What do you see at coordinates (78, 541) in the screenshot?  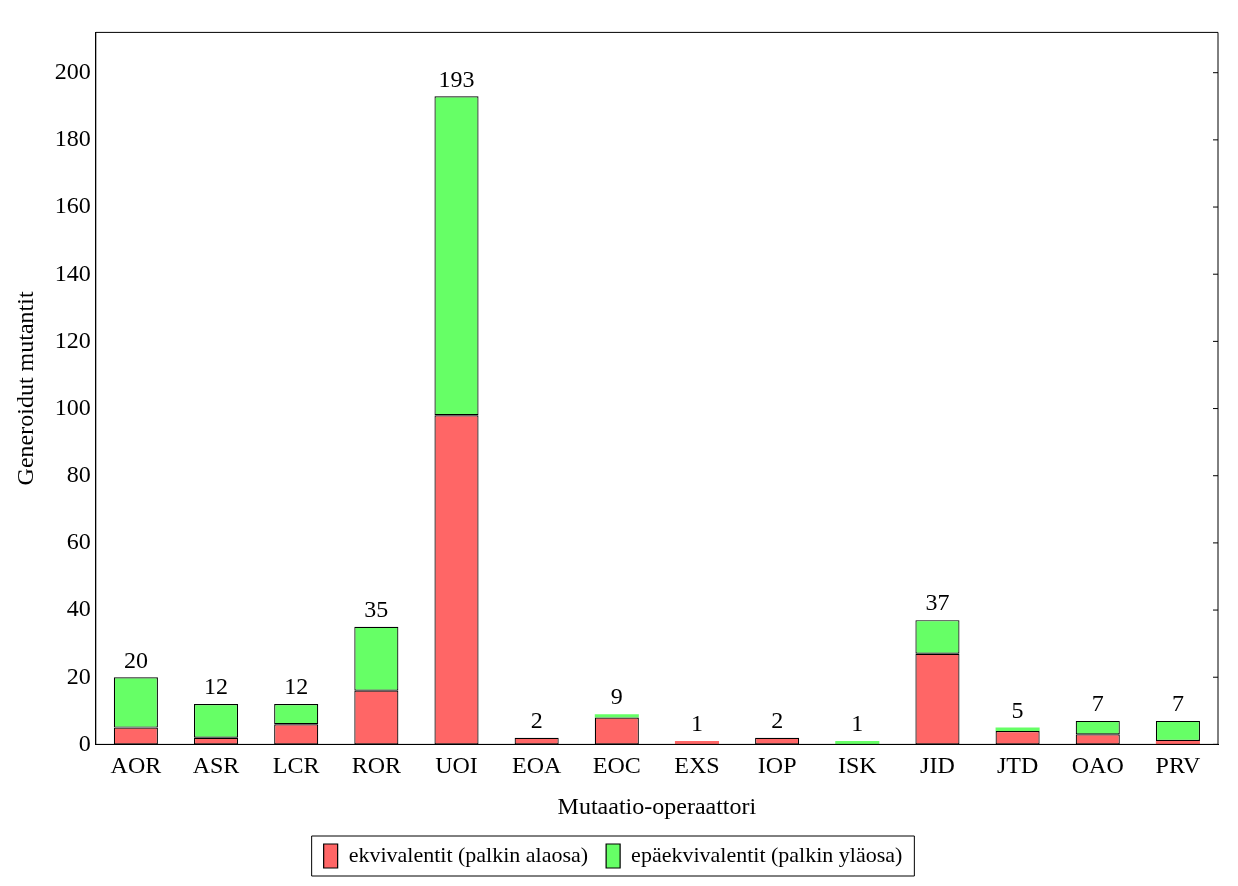 I see `y-tick-label: 60` at bounding box center [78, 541].